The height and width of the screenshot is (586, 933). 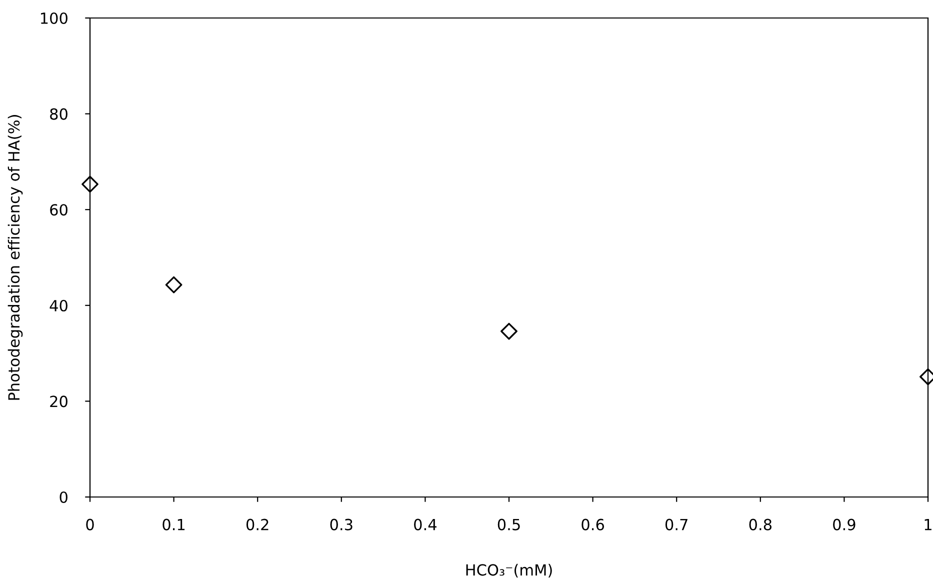 I want to click on x-tick-label: 0.9, so click(x=844, y=524).